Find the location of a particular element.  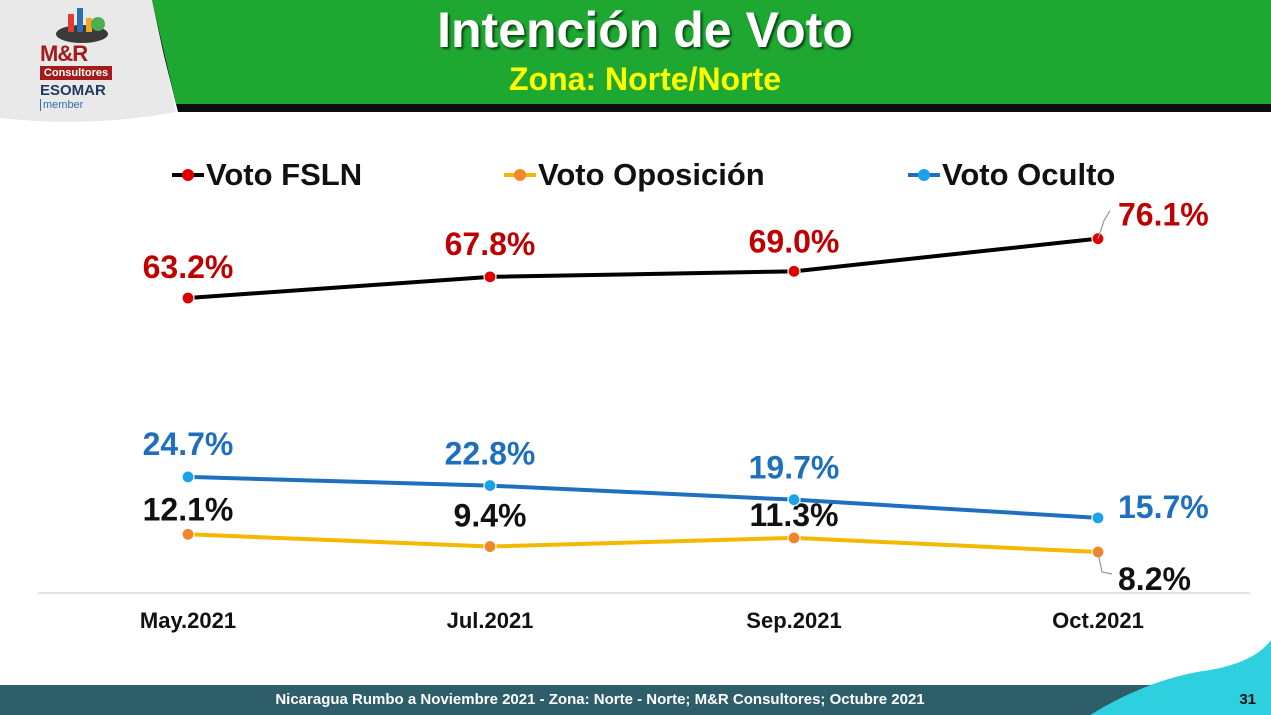

data-label-fsln: 76.1% is located at coordinates (1163, 215).